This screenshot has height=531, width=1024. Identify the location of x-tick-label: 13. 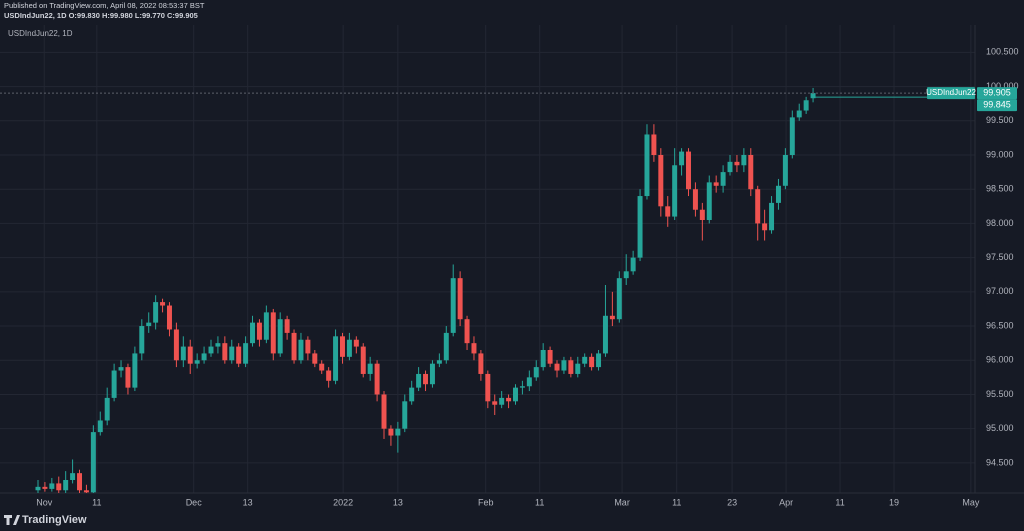
(248, 502).